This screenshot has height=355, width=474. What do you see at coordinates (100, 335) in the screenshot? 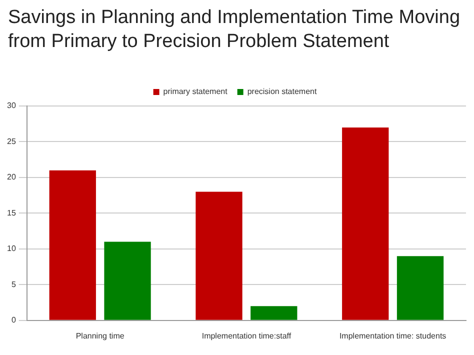
I see `x-tick-label: Planning time` at bounding box center [100, 335].